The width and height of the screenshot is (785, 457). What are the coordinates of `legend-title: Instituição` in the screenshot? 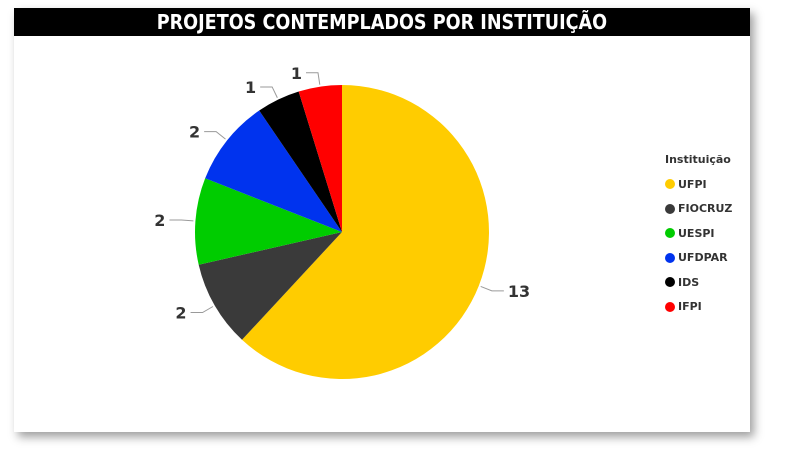 It's located at (698, 159).